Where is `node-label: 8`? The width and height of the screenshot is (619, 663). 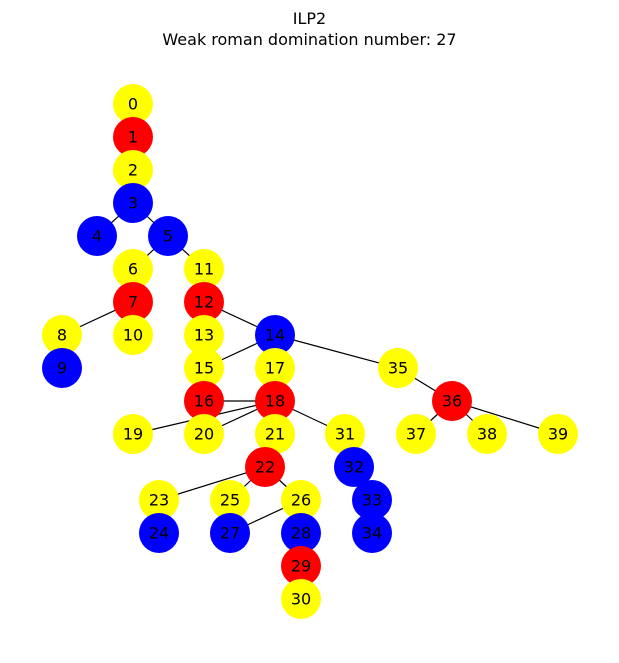 node-label: 8 is located at coordinates (62, 335).